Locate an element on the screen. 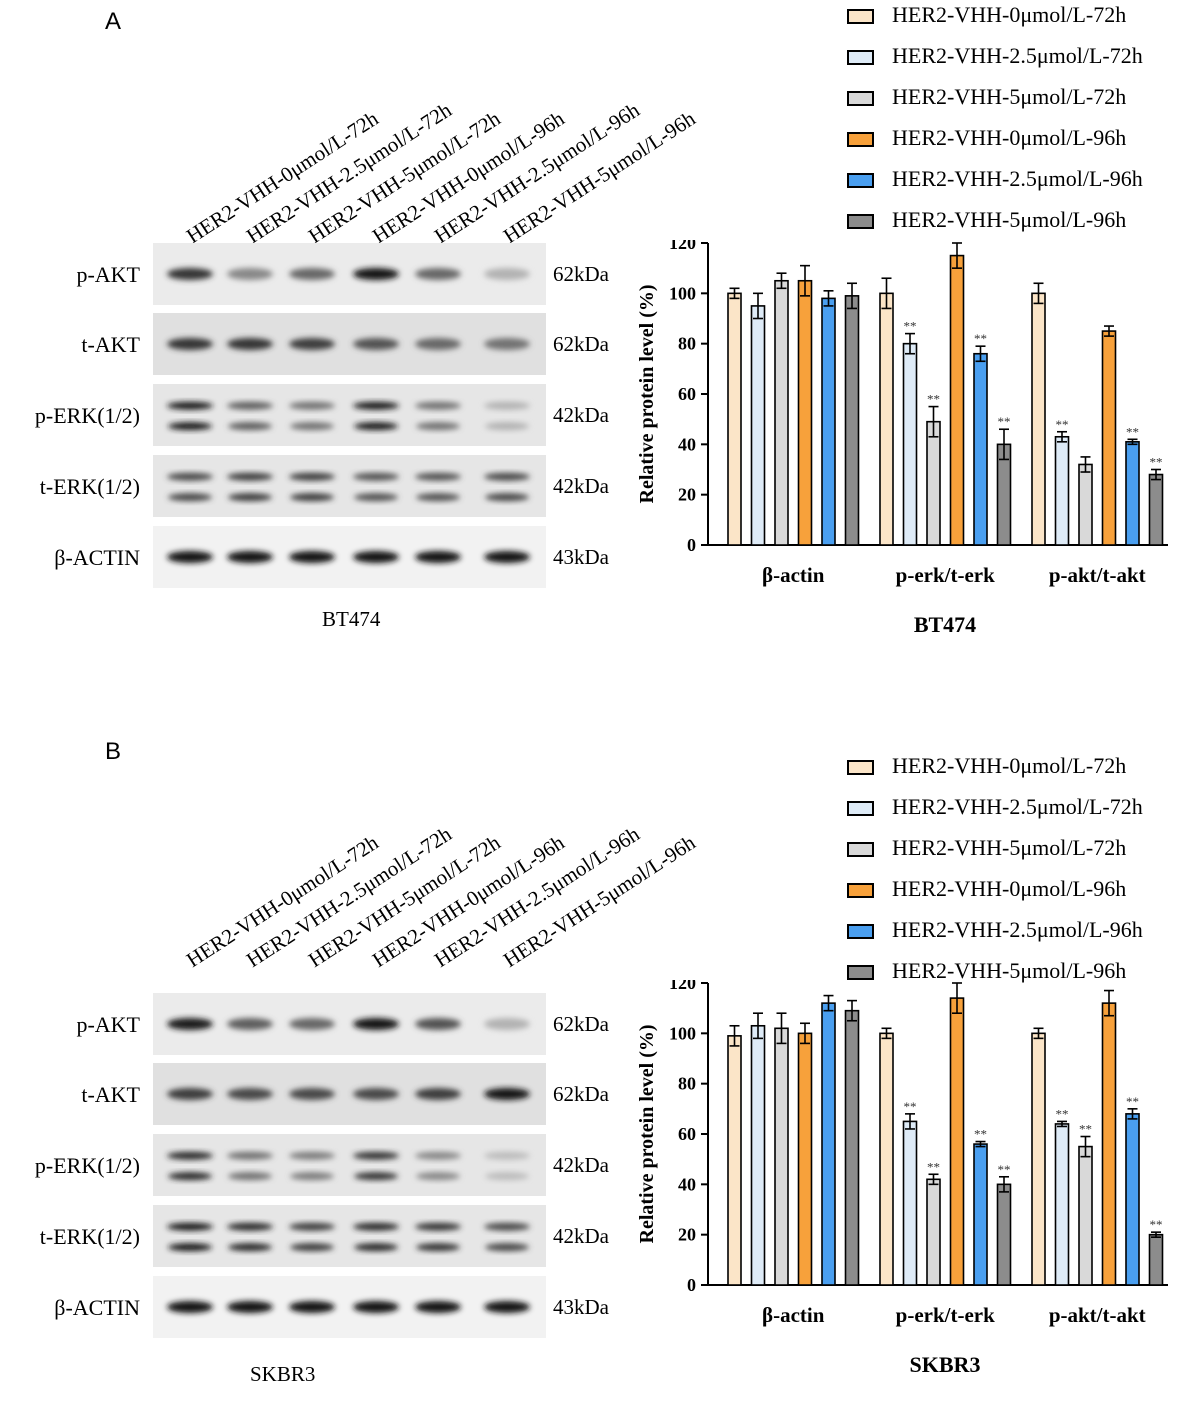 The width and height of the screenshot is (1182, 1420). blot-row-label: p-AKT is located at coordinates (108, 274).